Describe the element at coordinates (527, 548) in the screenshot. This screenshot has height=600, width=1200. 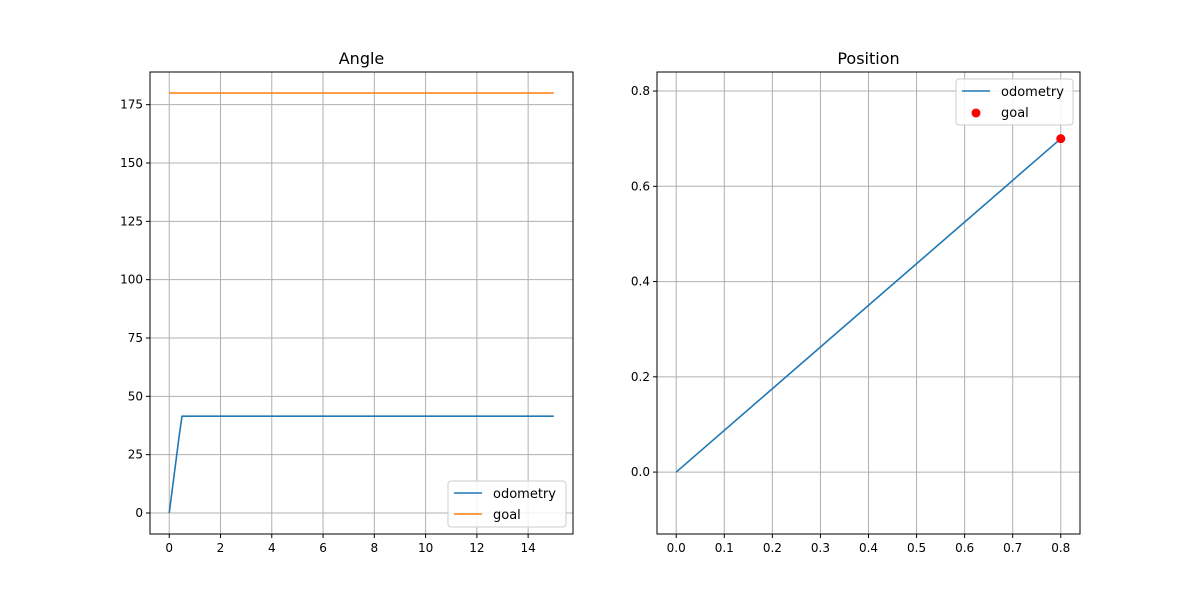
I see `angle-x-tick-label: 14` at that location.